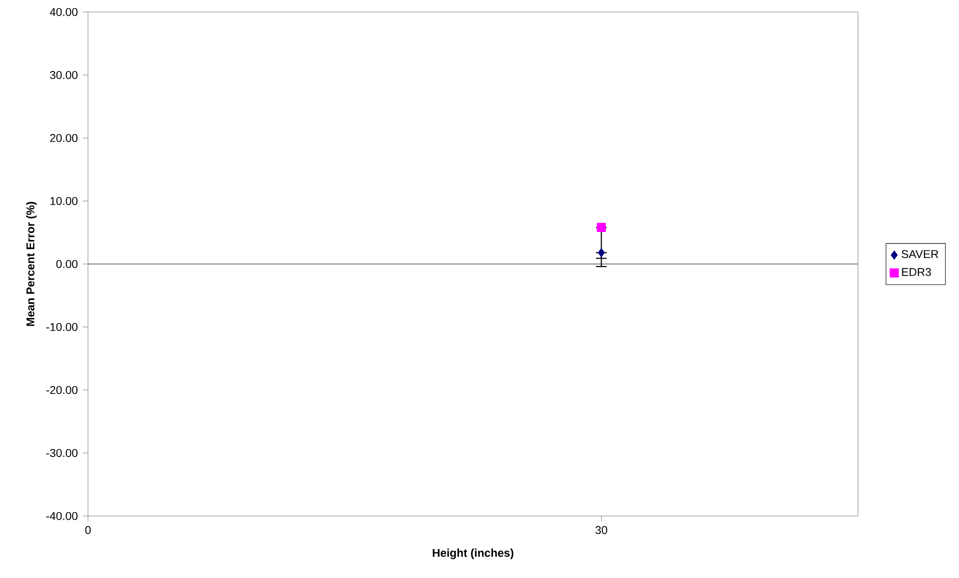 The height and width of the screenshot is (578, 959). Describe the element at coordinates (62, 516) in the screenshot. I see `y-tick-label: -40.00` at that location.